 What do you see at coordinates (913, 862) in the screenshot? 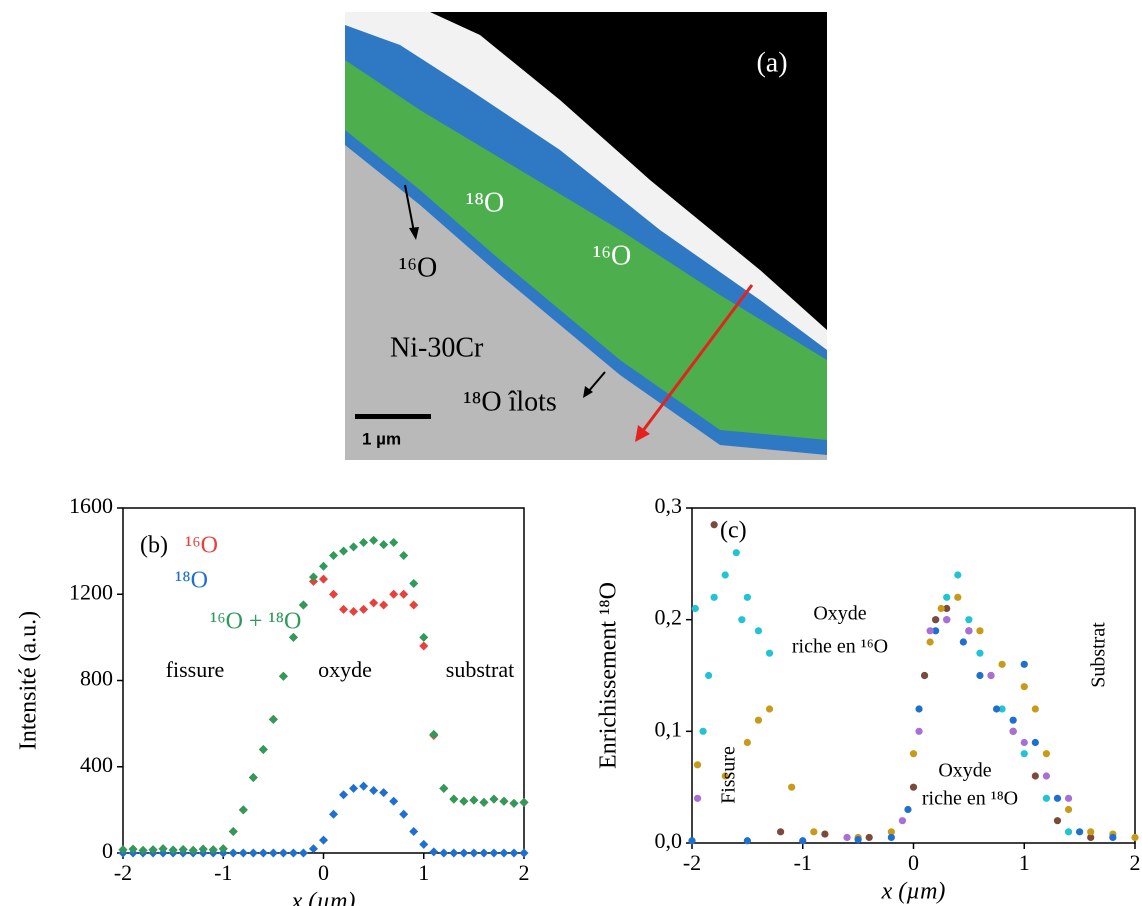
I see `x-tick-label: 0` at bounding box center [913, 862].